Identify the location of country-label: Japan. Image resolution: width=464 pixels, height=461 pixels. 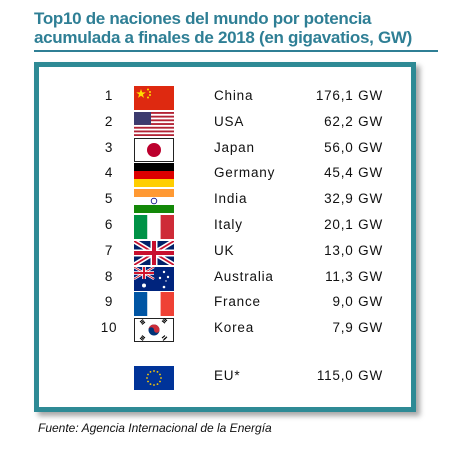
(234, 147).